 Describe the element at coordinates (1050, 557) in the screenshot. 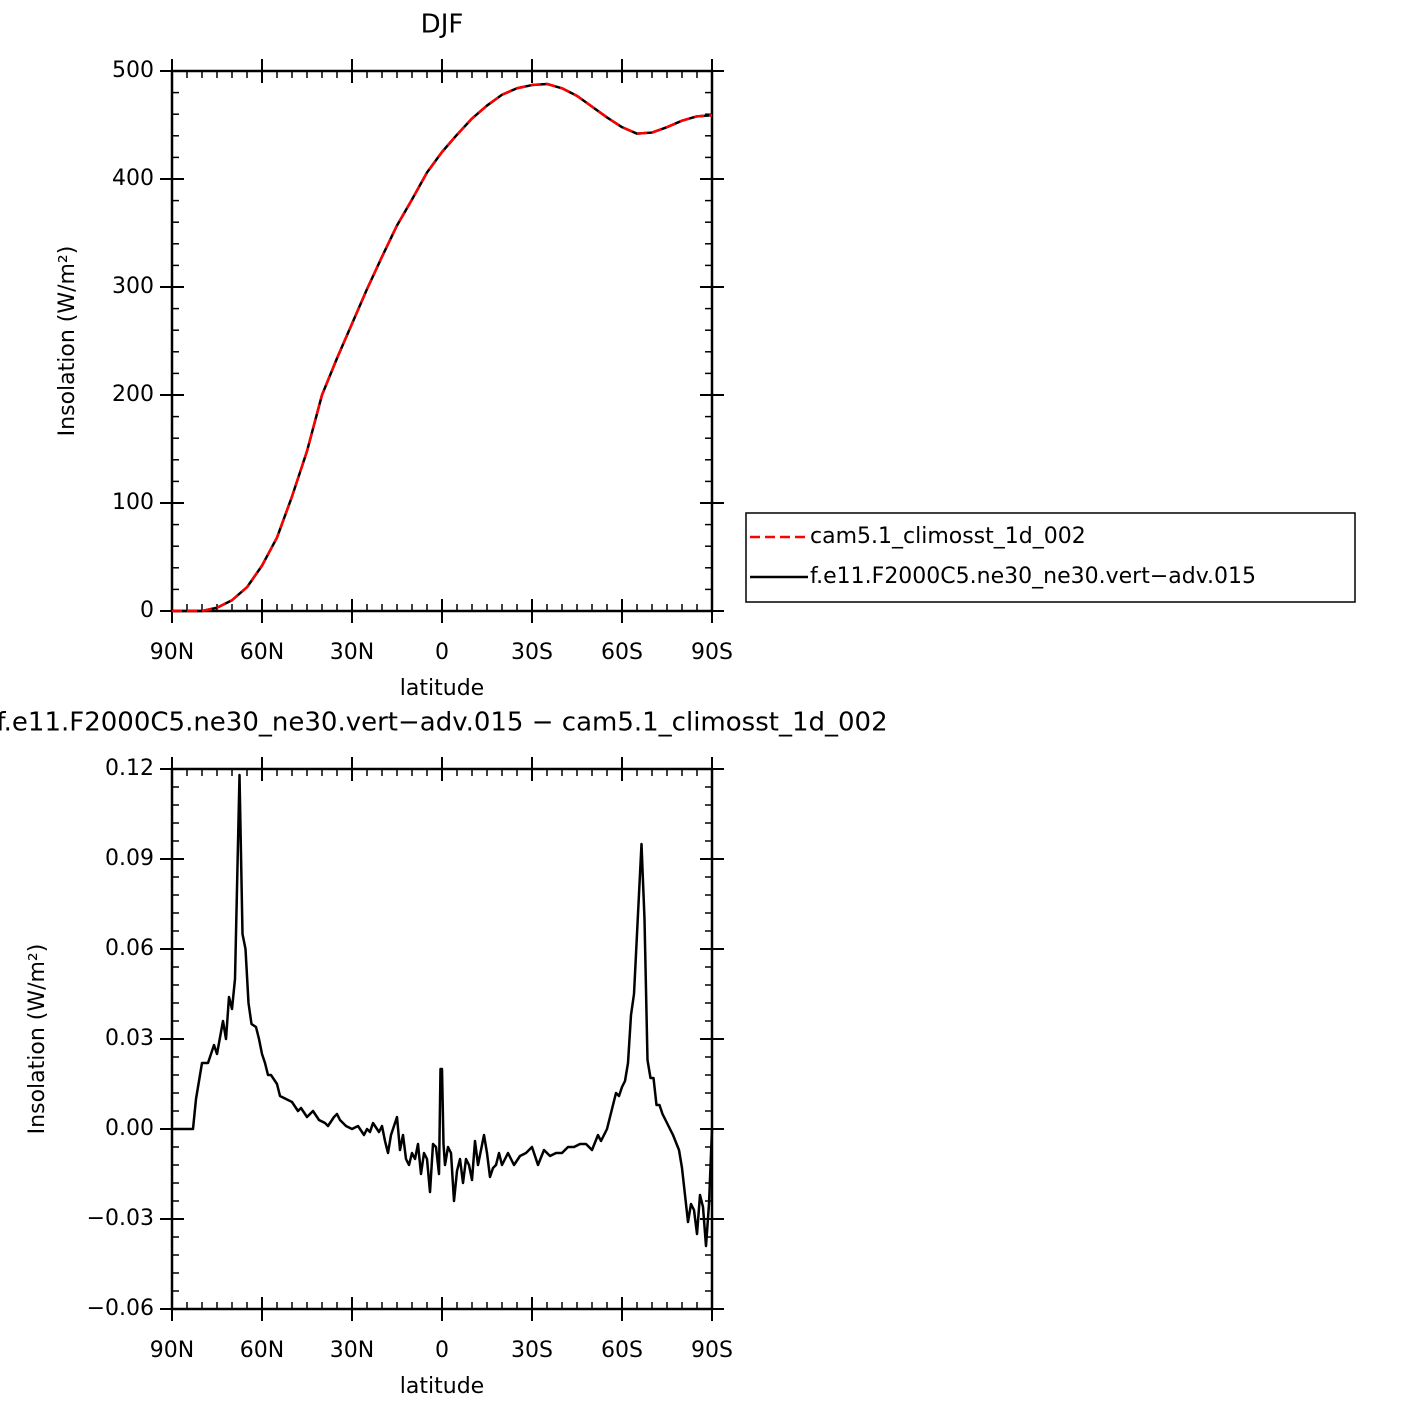

I see `legend-box` at that location.